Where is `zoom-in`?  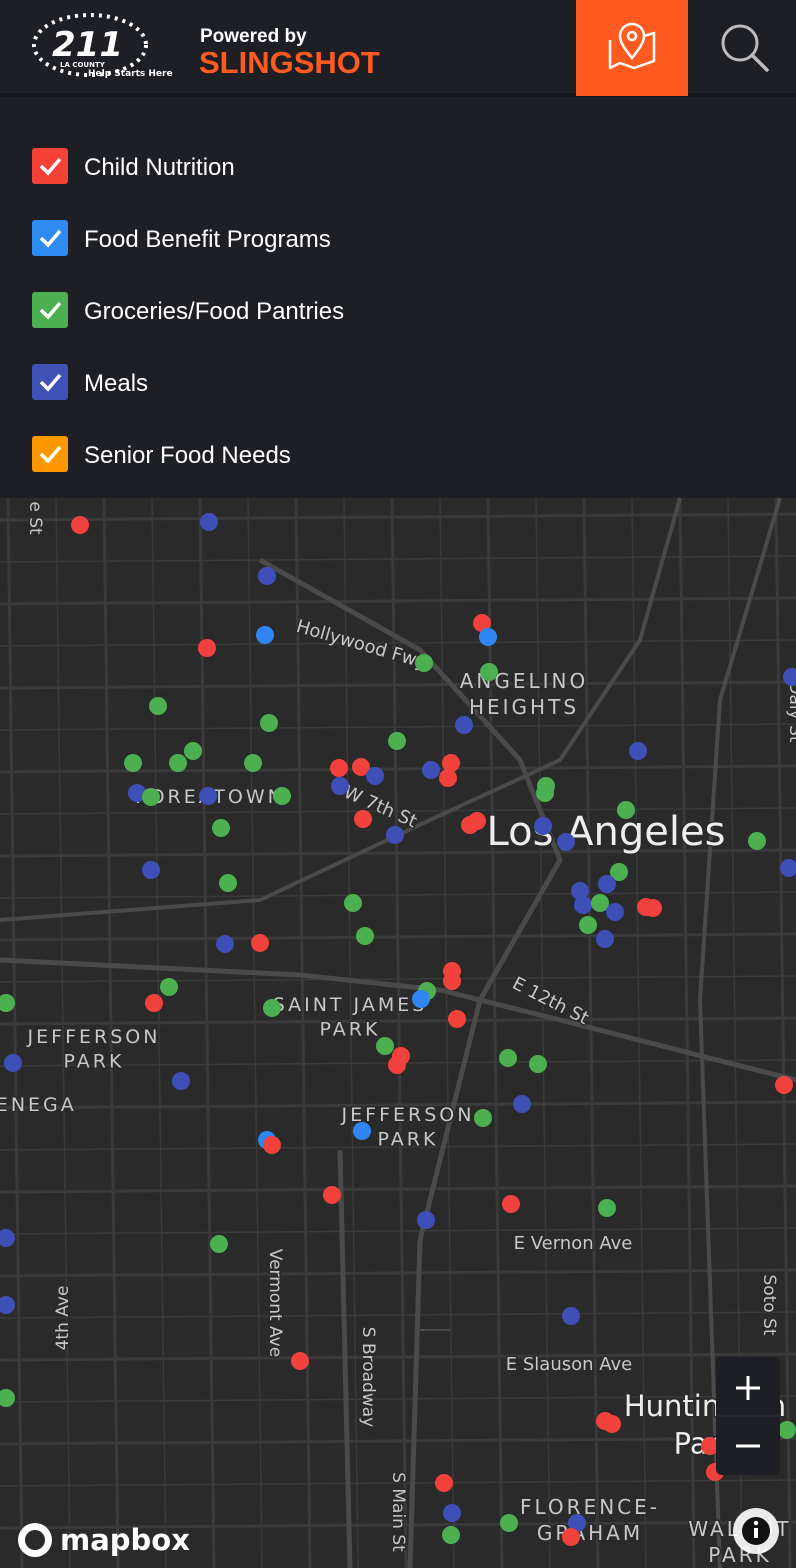
zoom-in is located at coordinates (748, 1388).